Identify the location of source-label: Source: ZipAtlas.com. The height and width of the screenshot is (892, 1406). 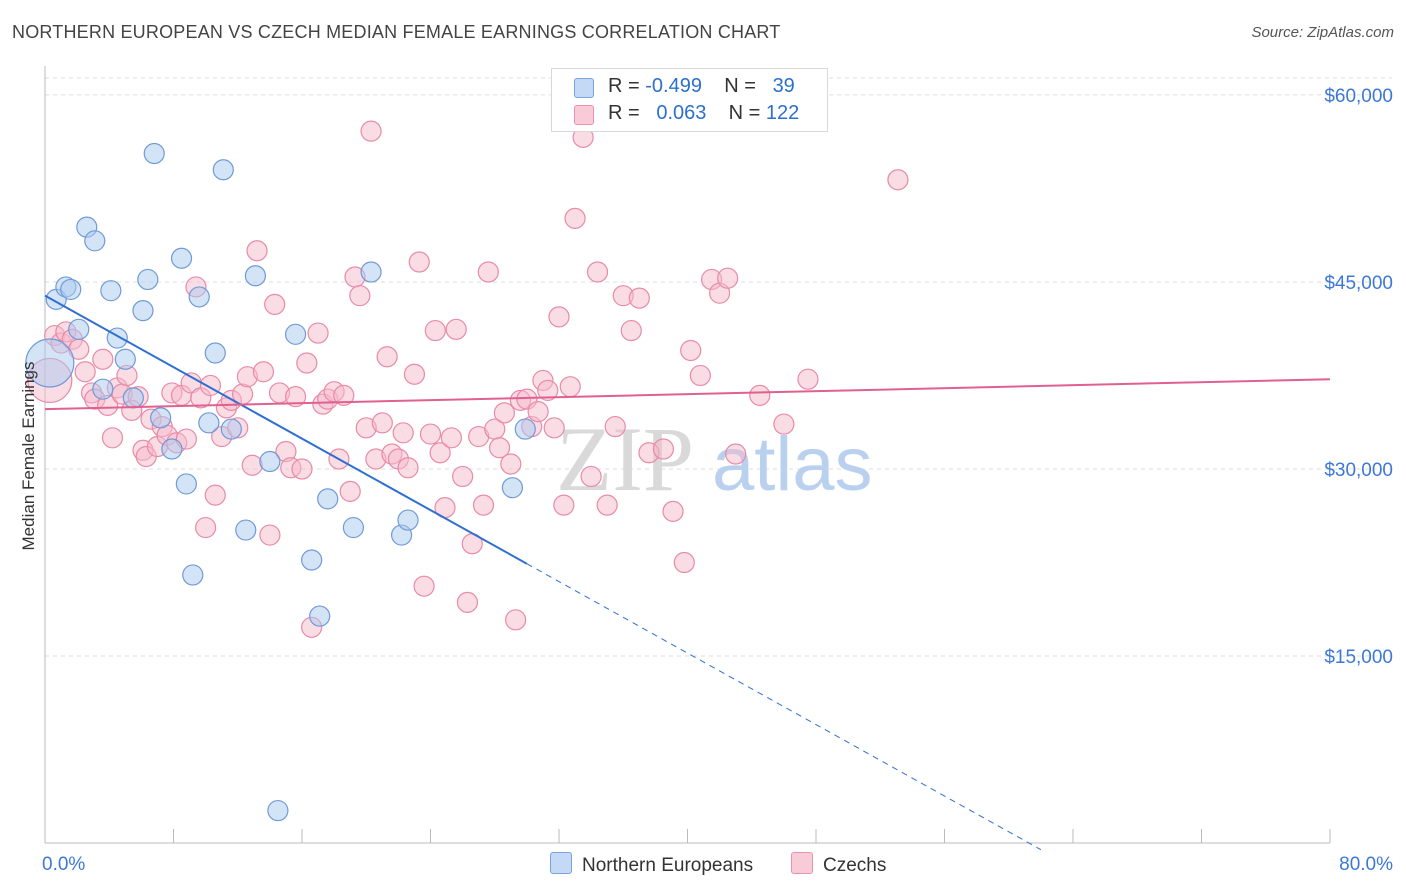
(1322, 32).